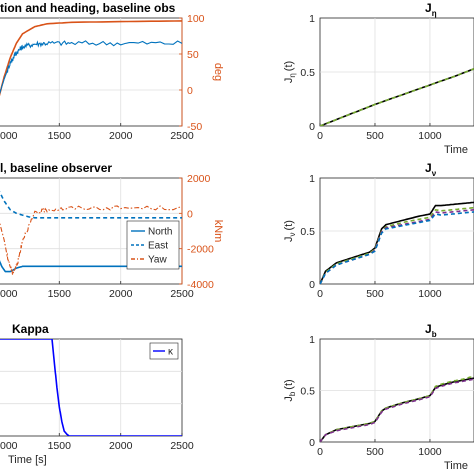 Image resolution: width=474 pixels, height=474 pixels. Describe the element at coordinates (218, 72) in the screenshot. I see `y-right-axis-label: deg` at that location.